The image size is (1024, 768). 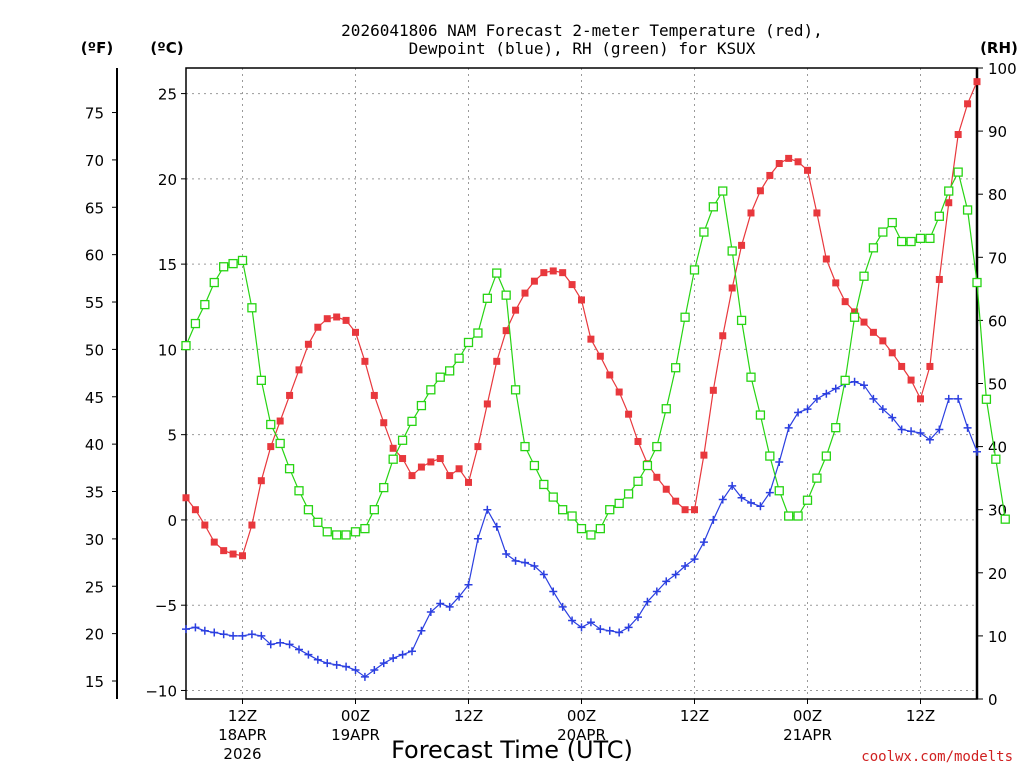 What do you see at coordinates (167, 95) in the screenshot?
I see `celsius-tick-label: 25` at bounding box center [167, 95].